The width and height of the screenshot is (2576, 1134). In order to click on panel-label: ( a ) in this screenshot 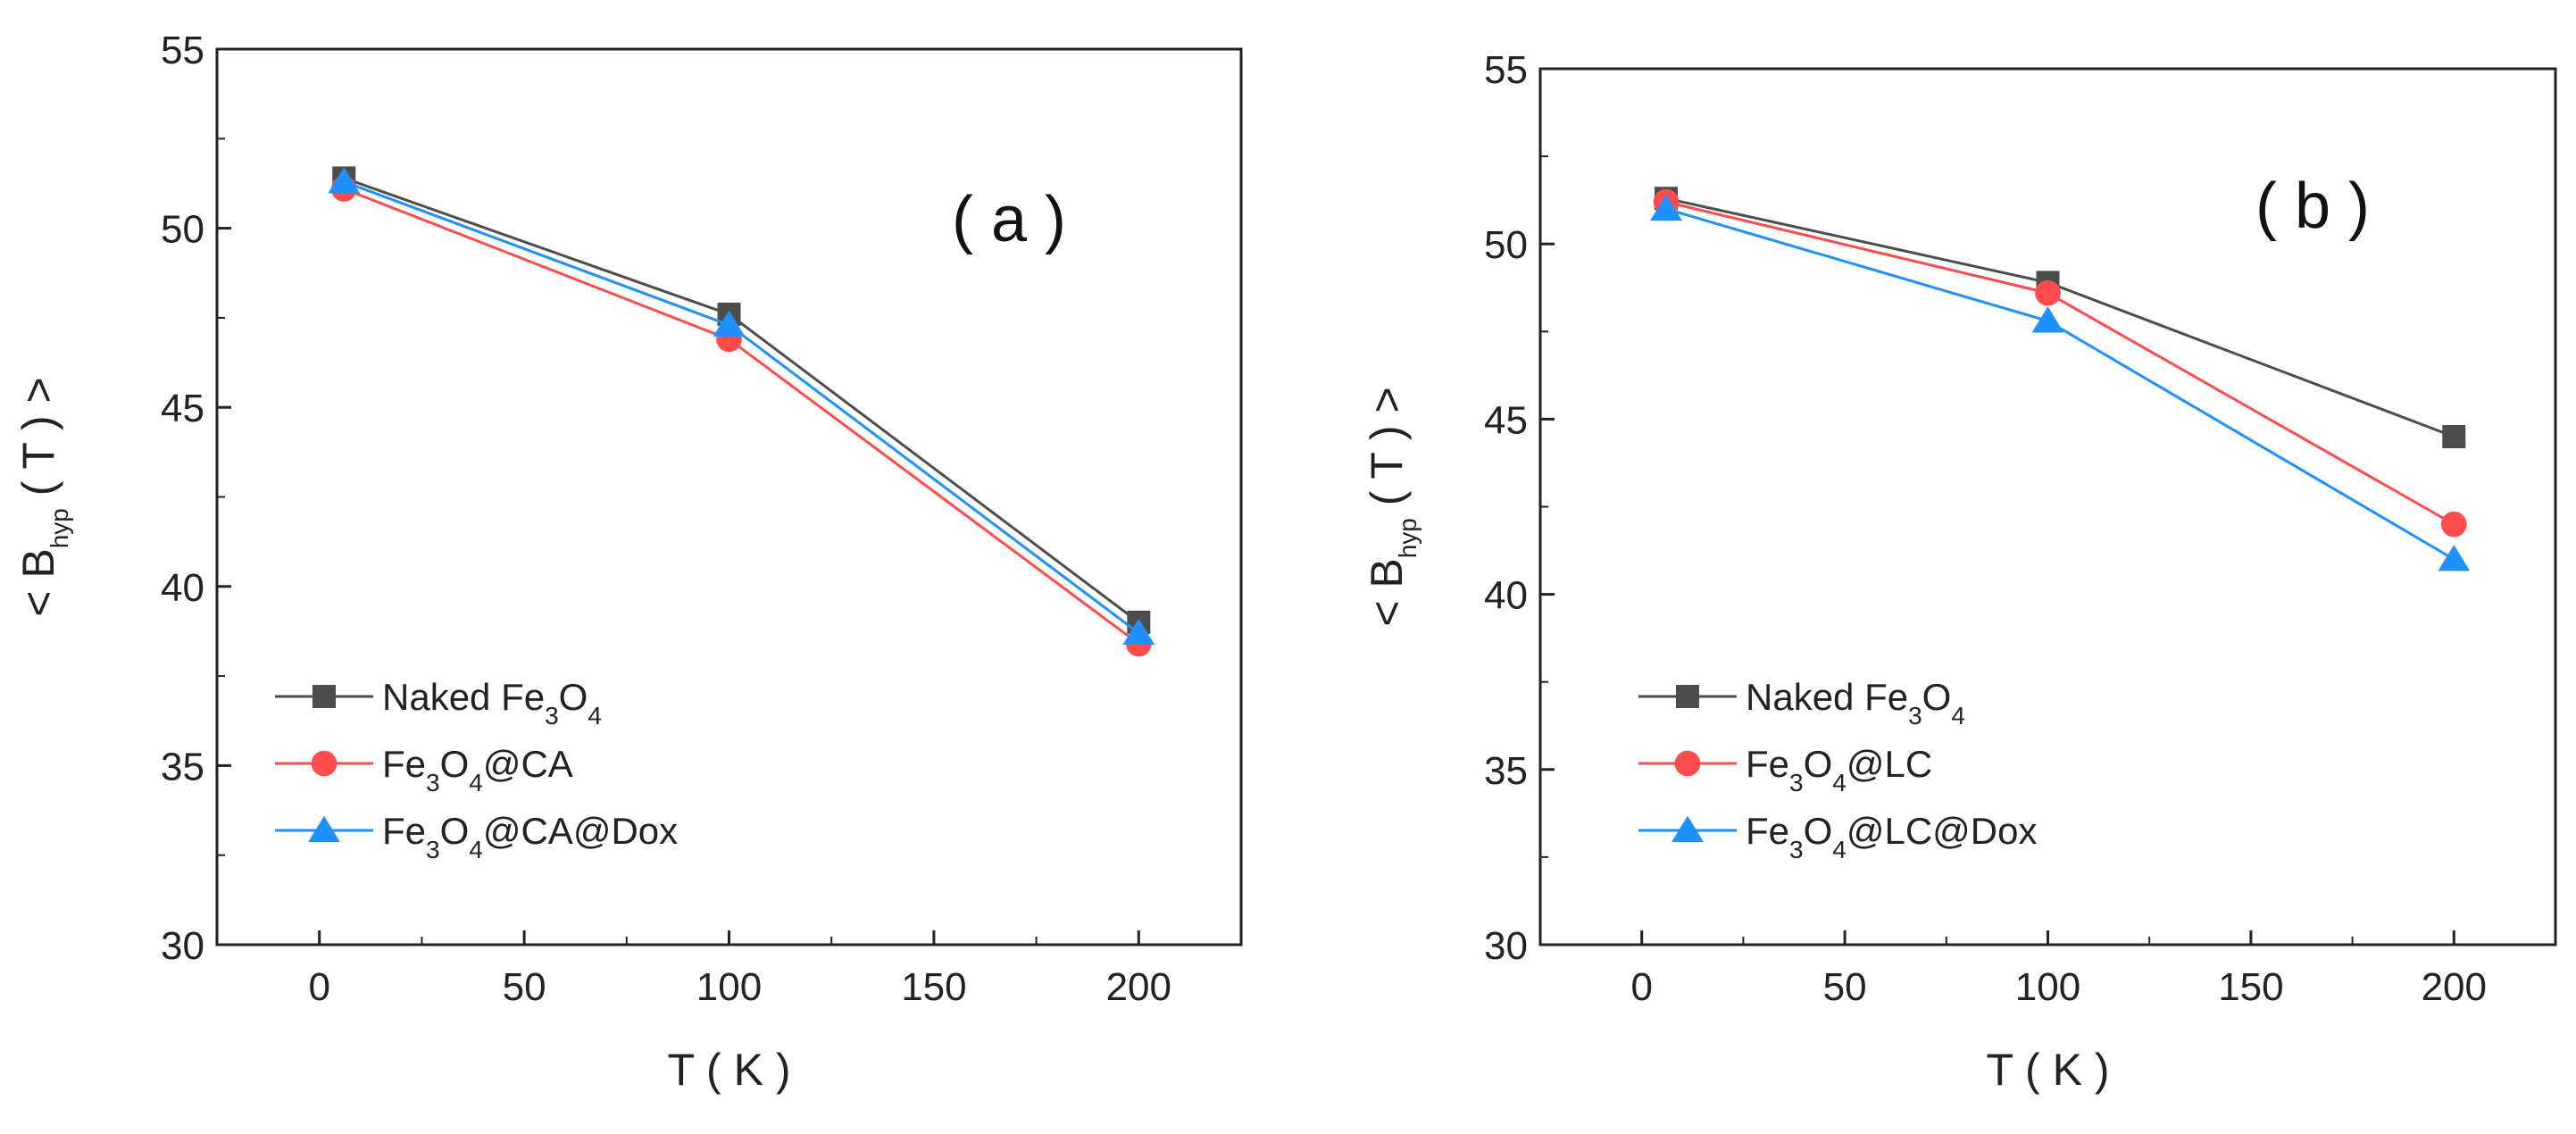, I will do `click(1009, 219)`.